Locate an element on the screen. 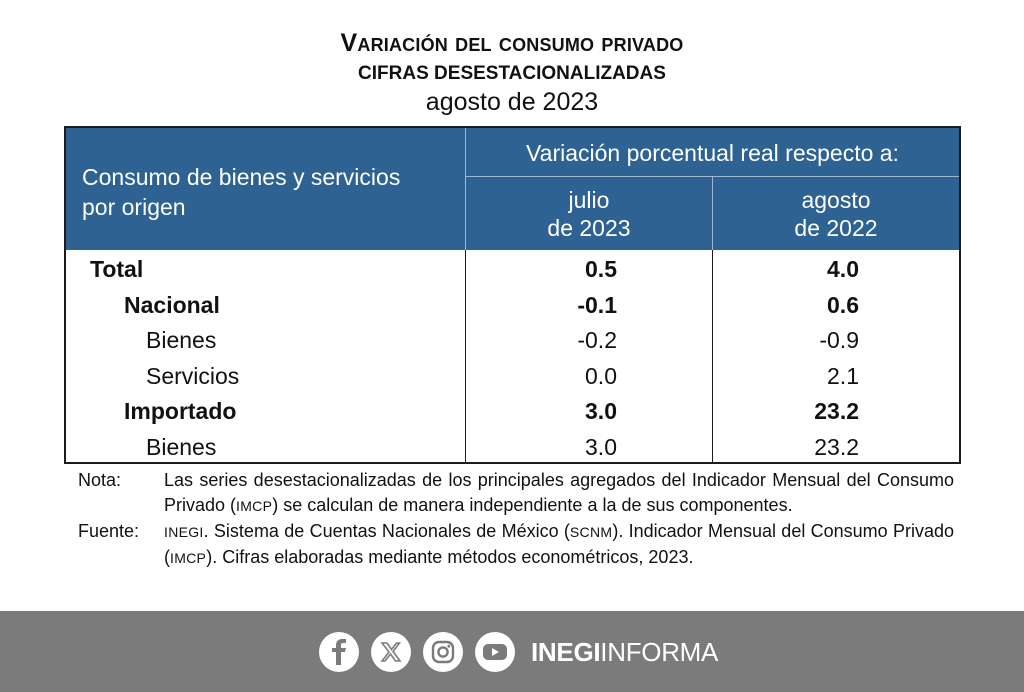 The image size is (1024, 692). note-key: Nota: is located at coordinates (100, 480).